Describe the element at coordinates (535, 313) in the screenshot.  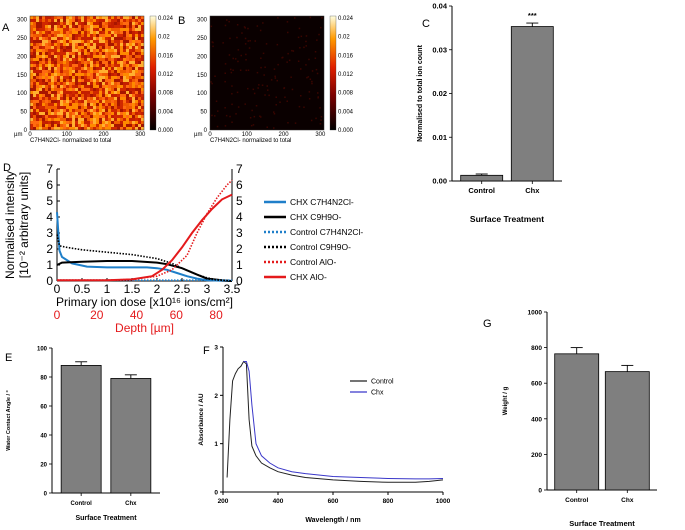
I see `y-tick-label: 1000` at that location.